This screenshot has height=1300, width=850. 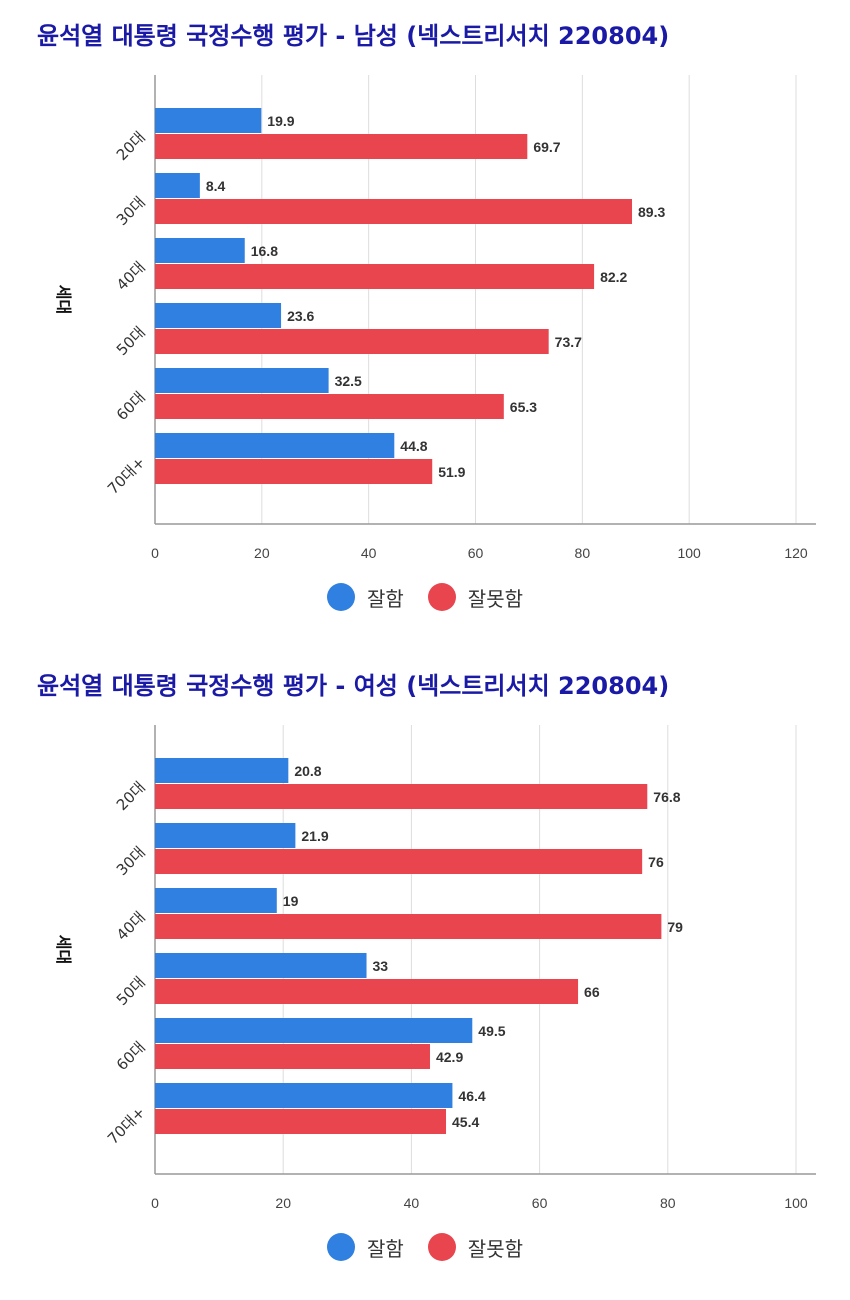 I want to click on chart-title: 윤석열 대통령 국정수행 평가 - 남성 (넥스트리서치 220804), so click(x=353, y=36).